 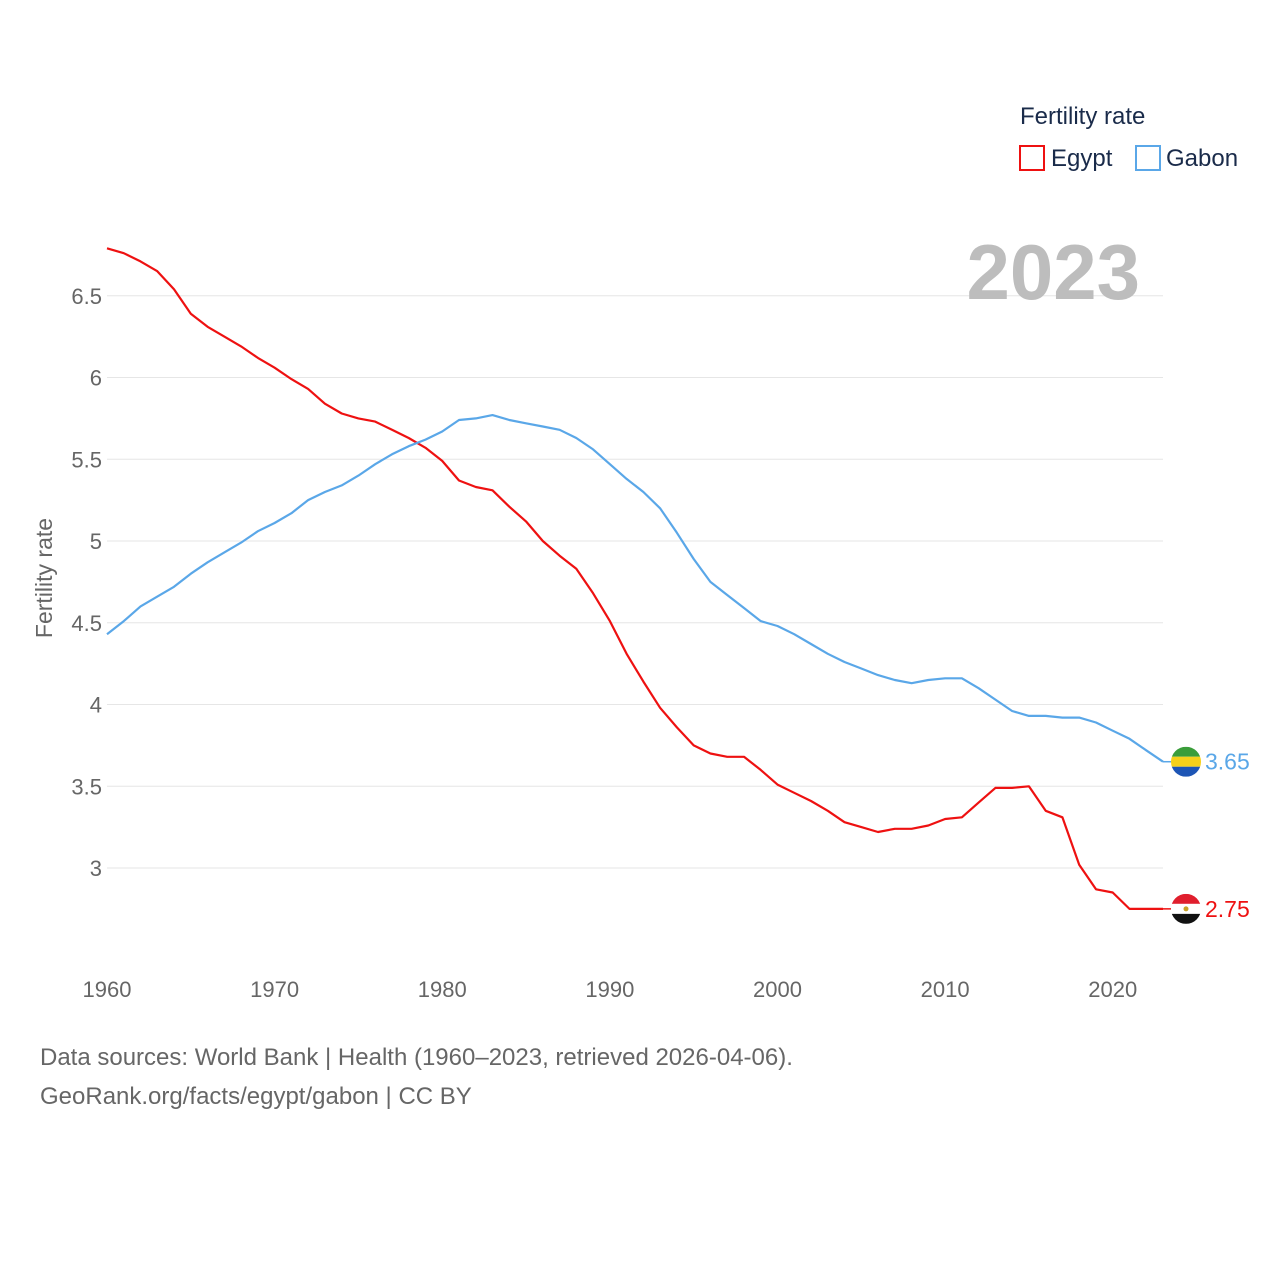 What do you see at coordinates (1227, 762) in the screenshot?
I see `end-value-label-gabon: 3.65` at bounding box center [1227, 762].